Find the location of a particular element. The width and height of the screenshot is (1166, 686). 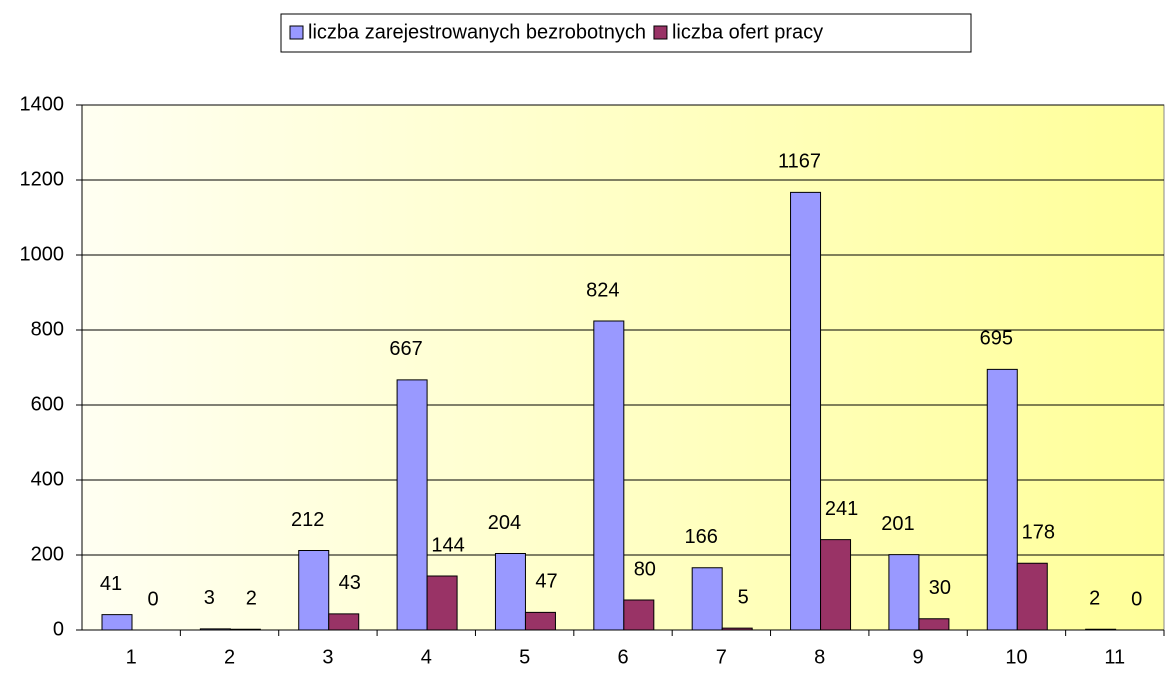

data-label: 80 is located at coordinates (645, 569).